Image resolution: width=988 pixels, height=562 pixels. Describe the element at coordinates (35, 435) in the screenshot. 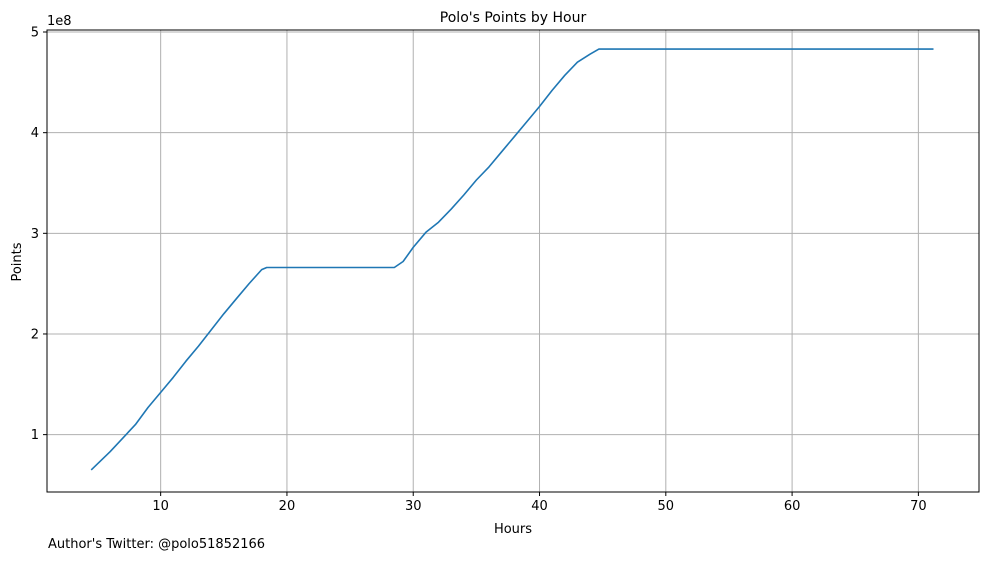

I see `y-tick-label: 1` at that location.